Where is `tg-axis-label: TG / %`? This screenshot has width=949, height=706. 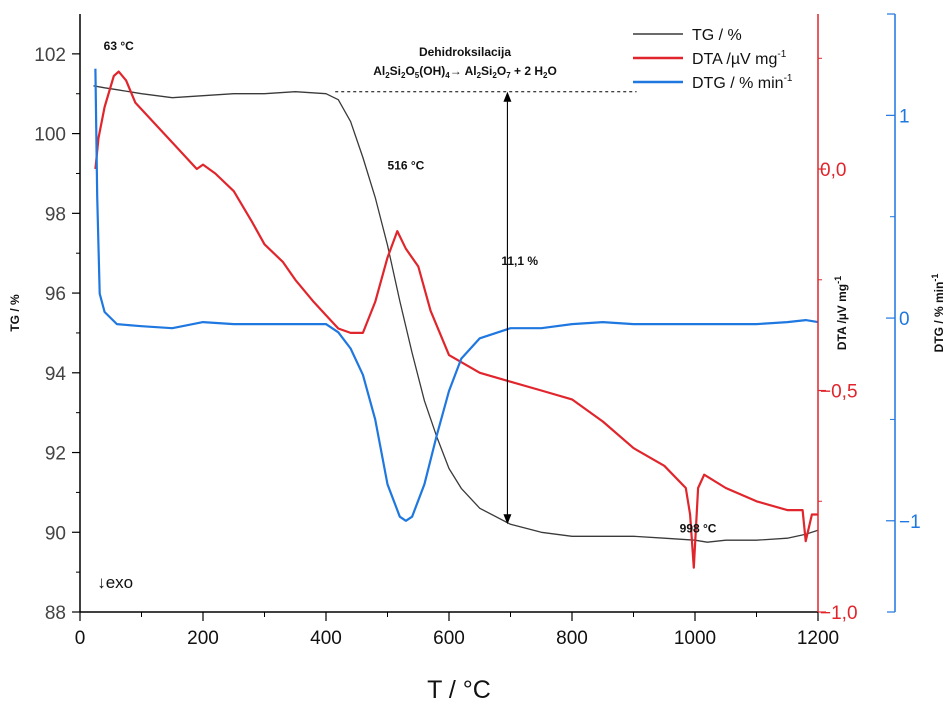
tg-axis-label: TG / % is located at coordinates (15, 313).